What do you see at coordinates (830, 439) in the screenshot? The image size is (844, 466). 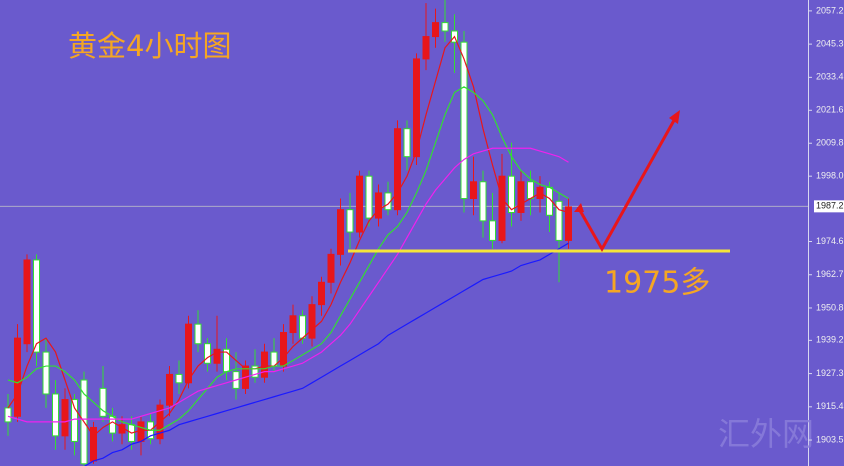 I see `y-tick-label: 1903.5` at bounding box center [830, 439].